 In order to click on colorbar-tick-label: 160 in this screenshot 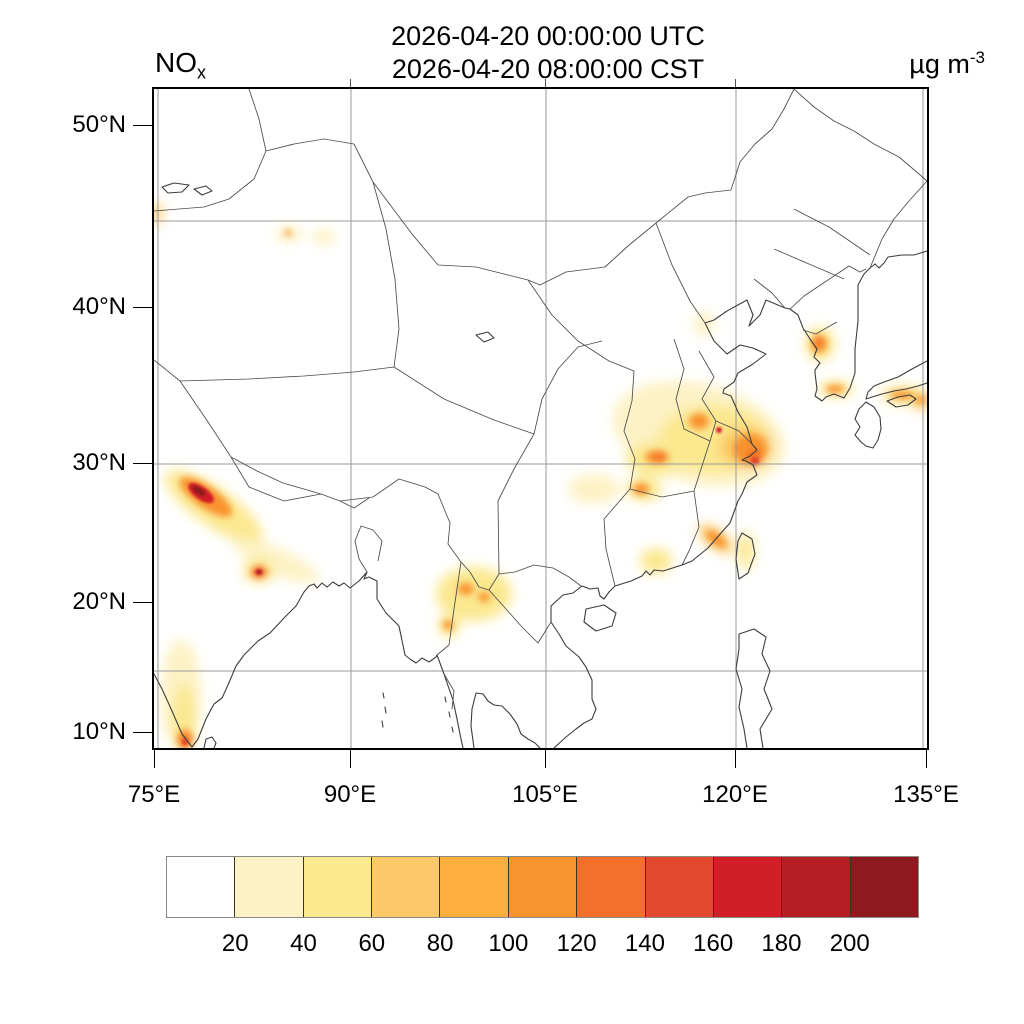, I will do `click(713, 943)`.